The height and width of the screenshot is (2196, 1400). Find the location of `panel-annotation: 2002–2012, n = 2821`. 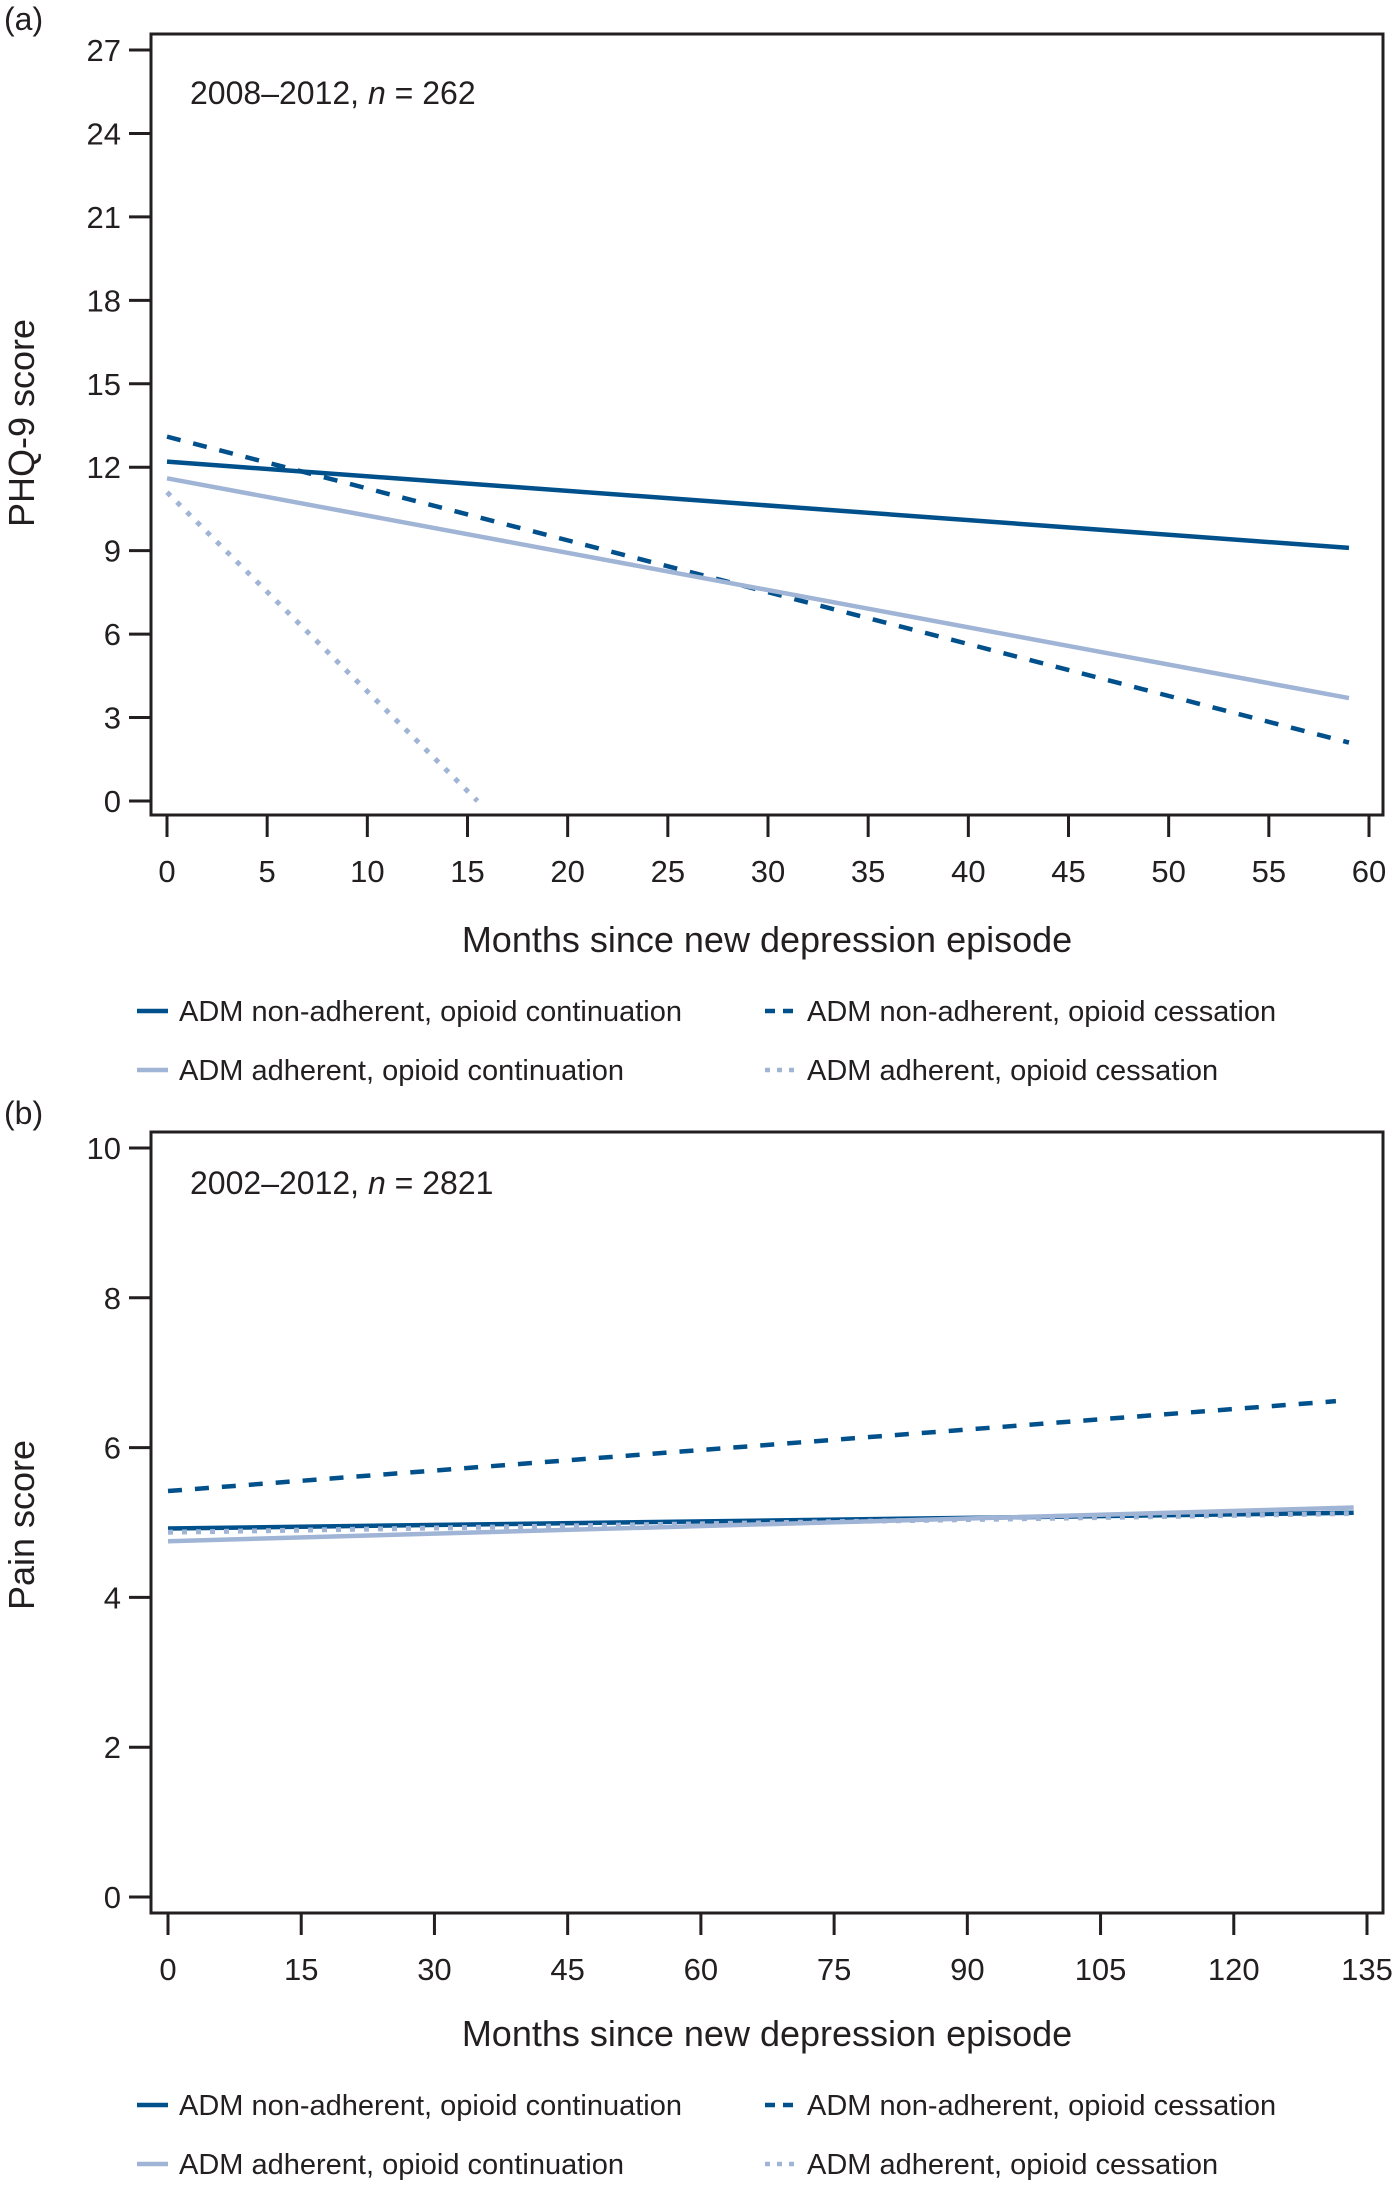

panel-annotation: 2002–2012, n = 2821 is located at coordinates (341, 1183).